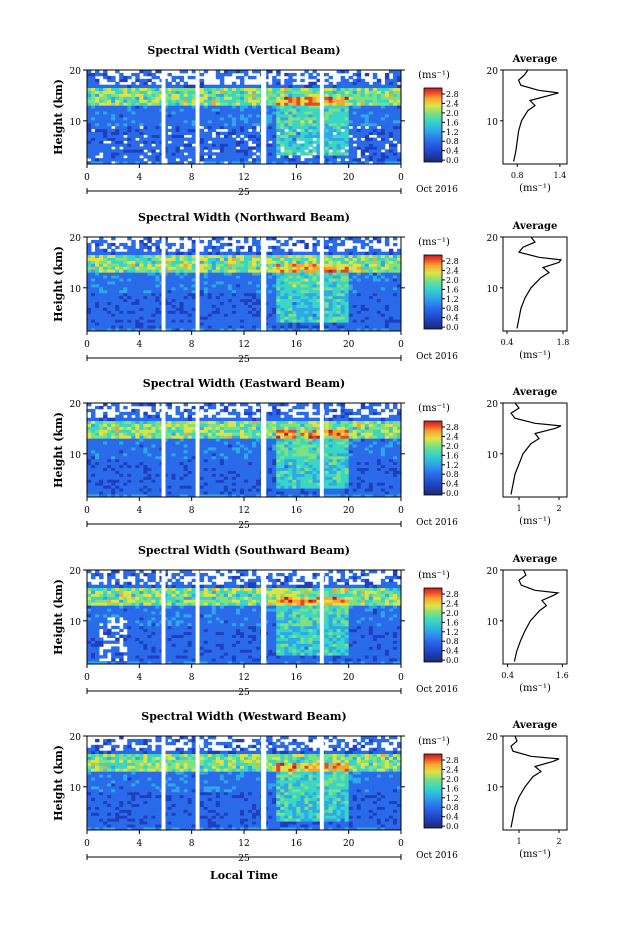 The width and height of the screenshot is (623, 929). Describe the element at coordinates (297, 345) in the screenshot. I see `x-tick-label: 16` at that location.